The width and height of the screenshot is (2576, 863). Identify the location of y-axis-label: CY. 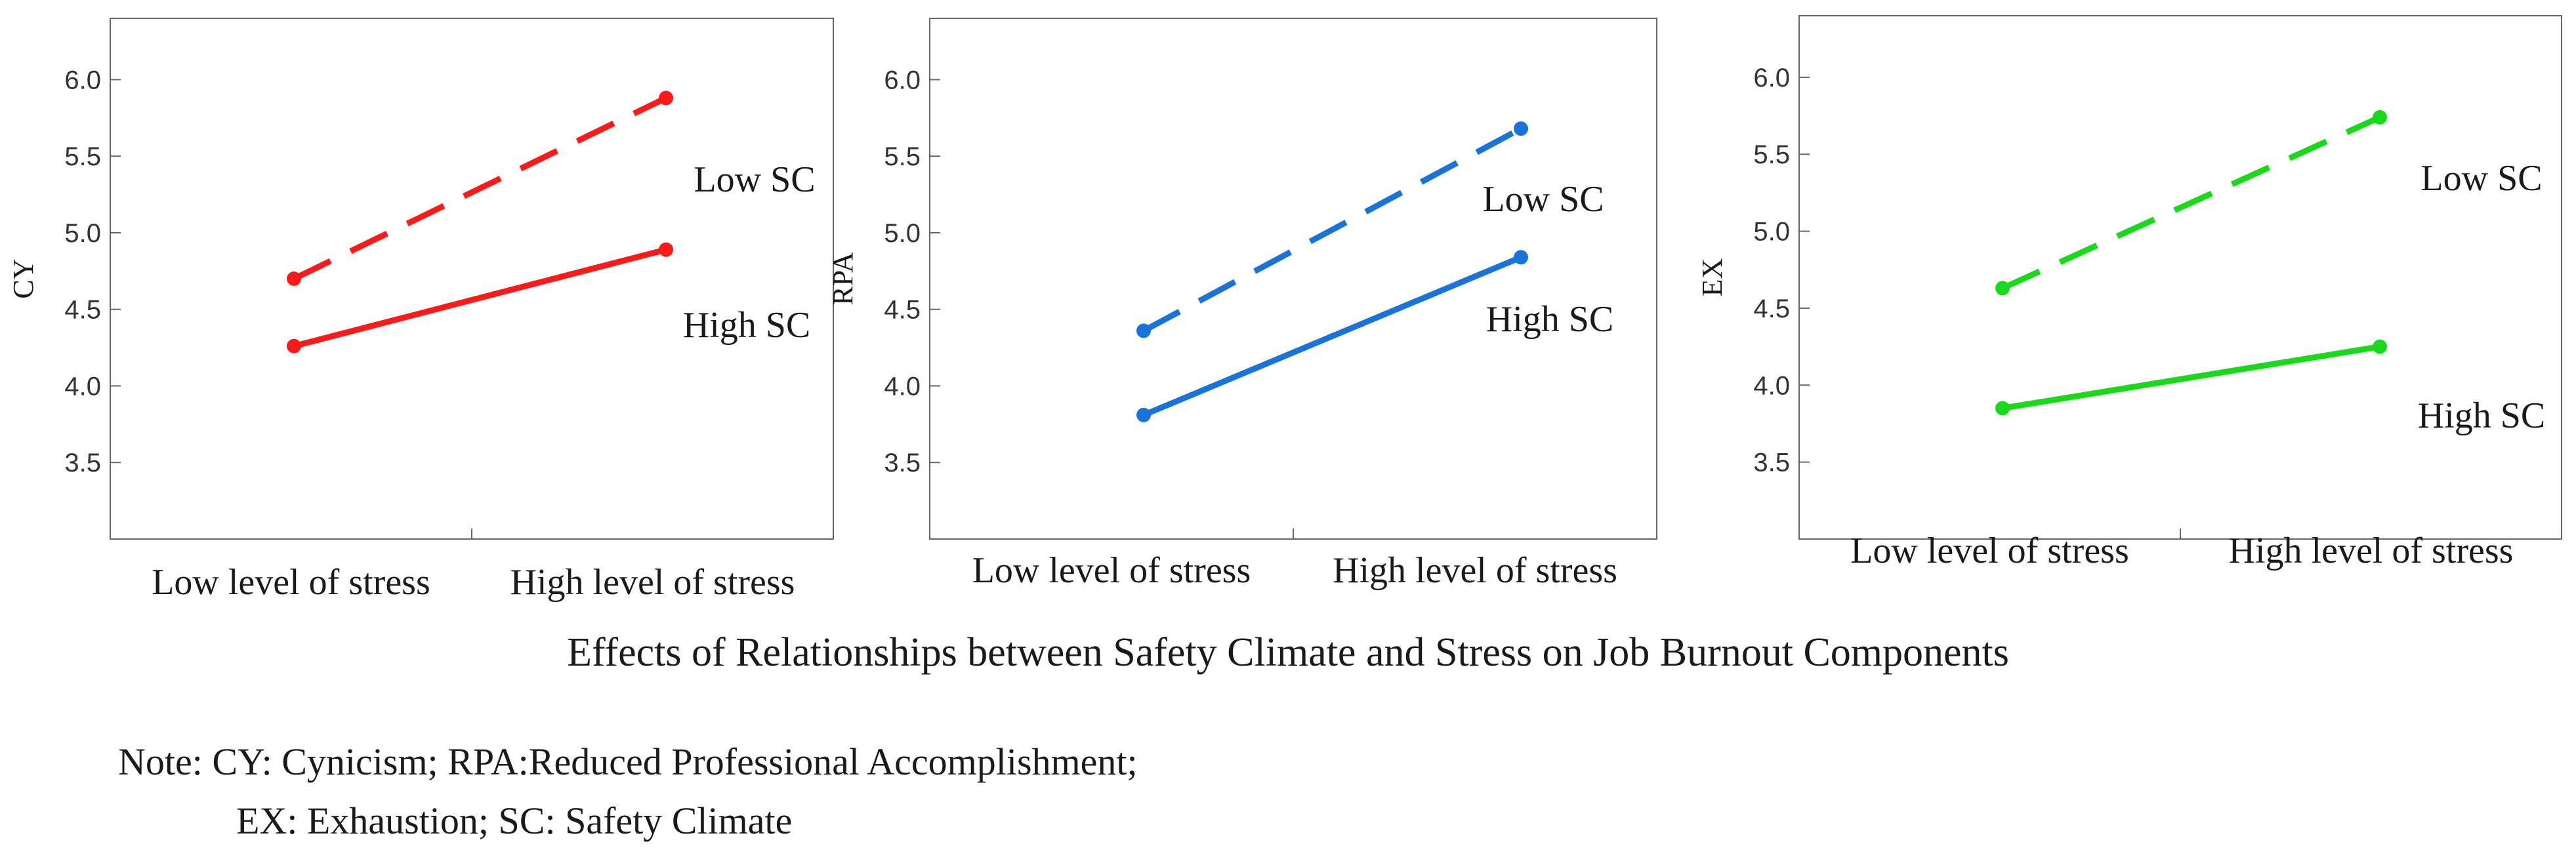
(23, 278).